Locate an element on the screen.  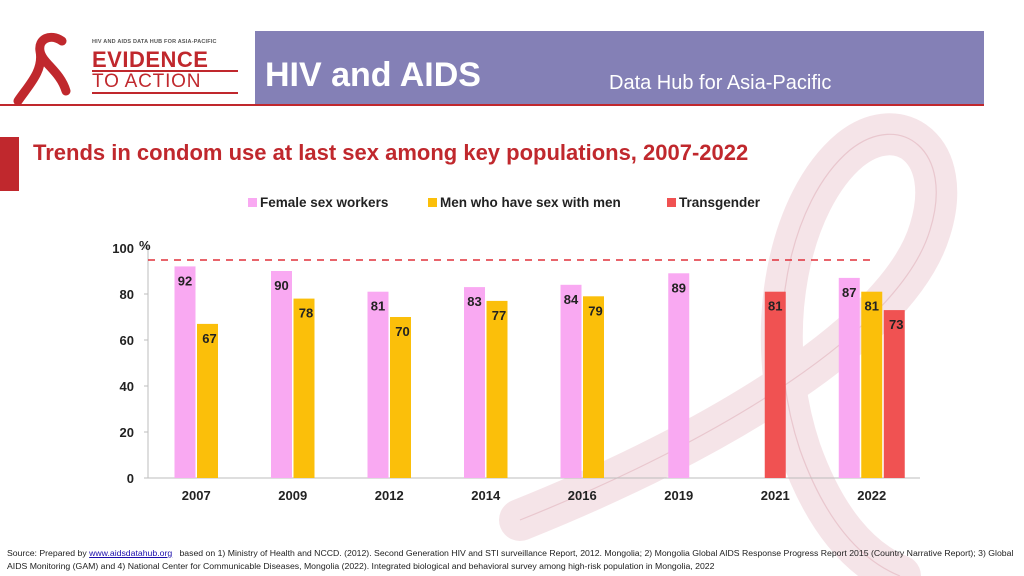
y-tick-label: 20 is located at coordinates (127, 432).